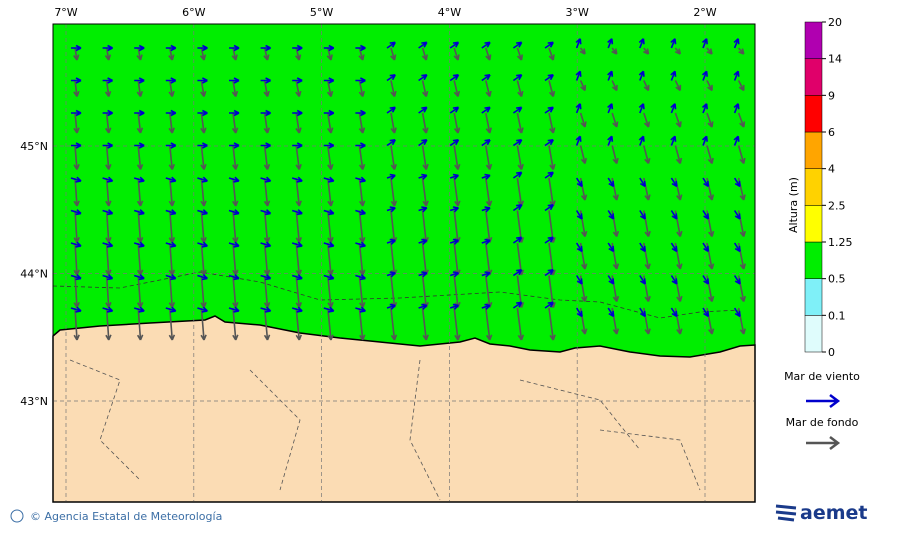  Describe the element at coordinates (837, 279) in the screenshot. I see `colorbar-label: 0.5` at that location.